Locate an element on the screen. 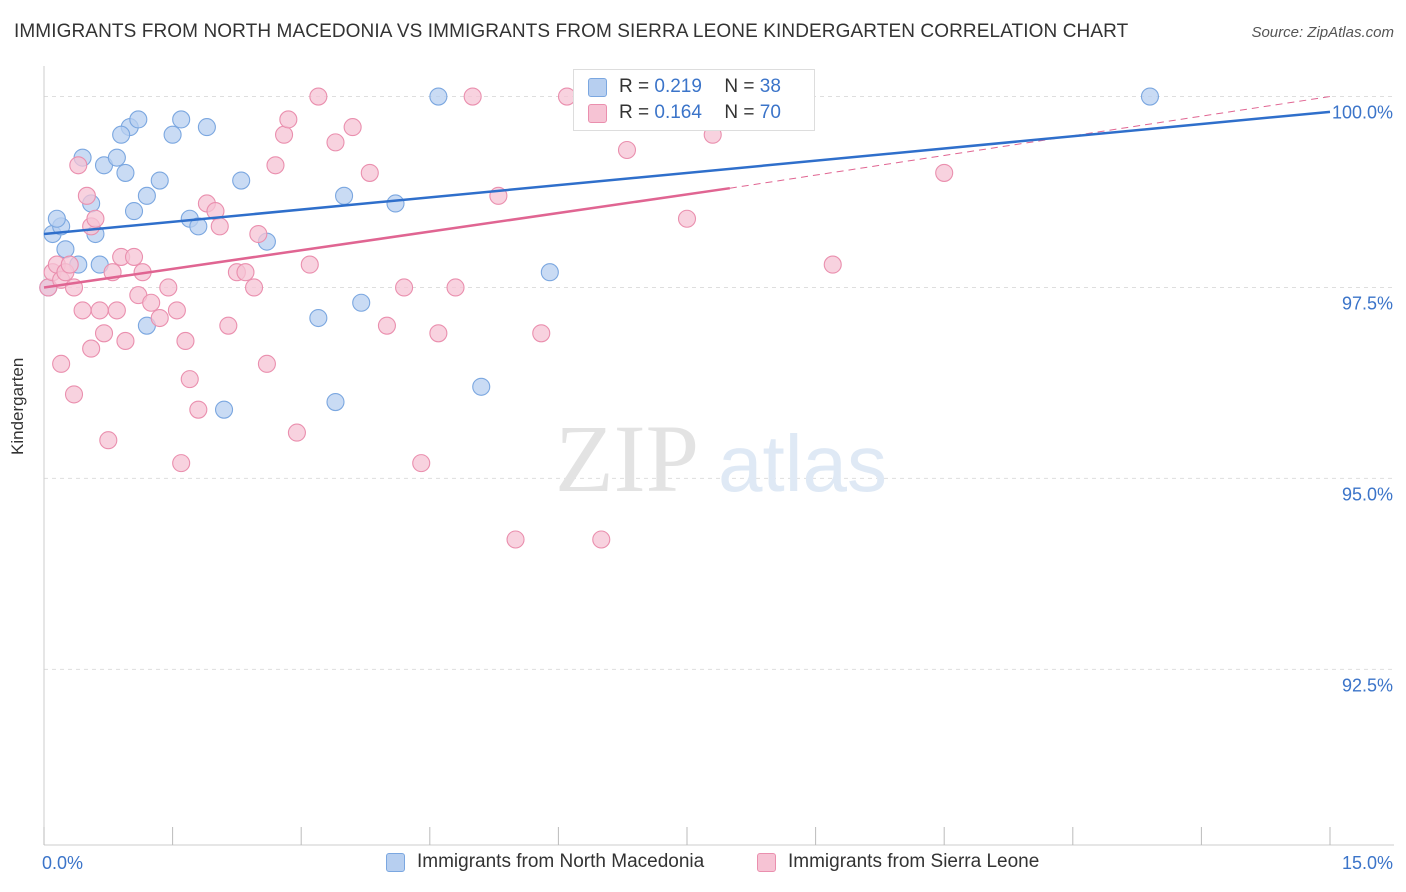 The width and height of the screenshot is (1406, 892). watermark-atlas: atlas is located at coordinates (802, 463).